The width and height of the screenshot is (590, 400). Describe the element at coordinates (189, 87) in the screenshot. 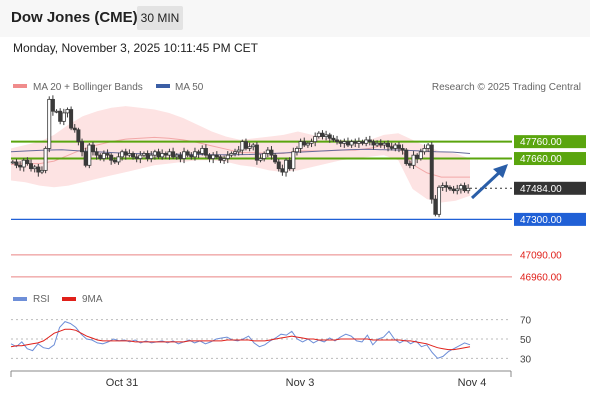

I see `ma50-legend-label: MA 50` at that location.